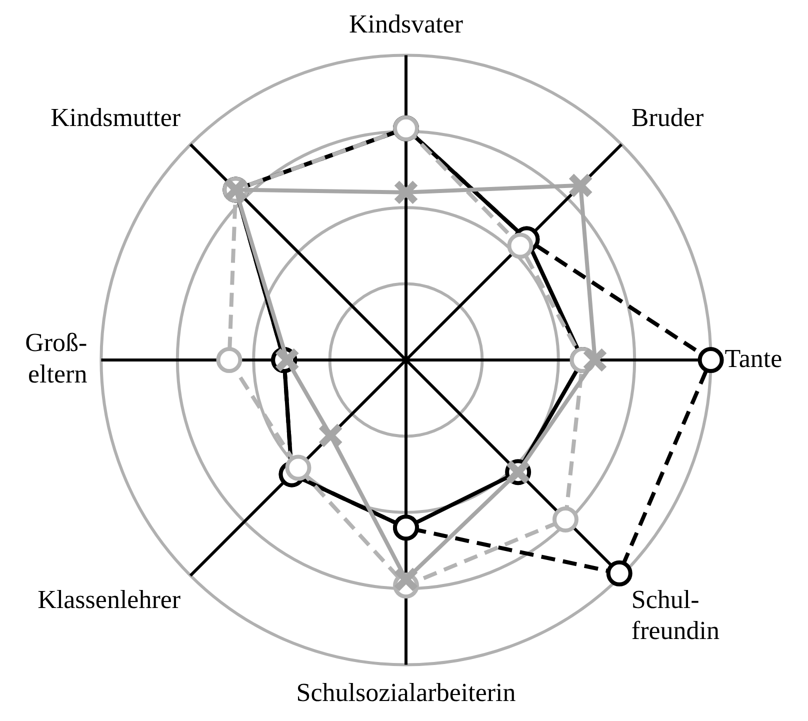 The image size is (808, 721). I want to click on spoke-label: Klassenlehrer, so click(109, 599).